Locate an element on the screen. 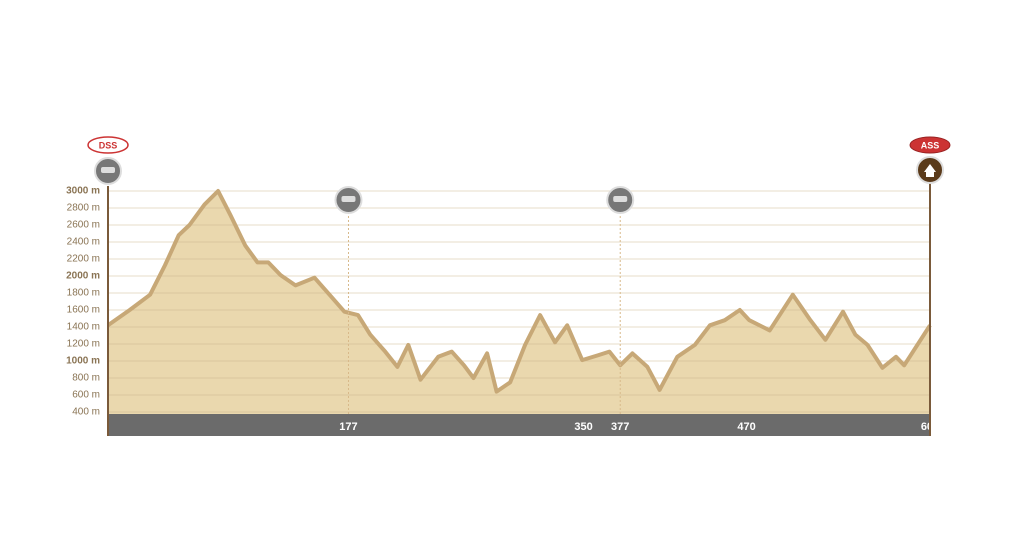  y-tick-label: 3000 m is located at coordinates (83, 191).